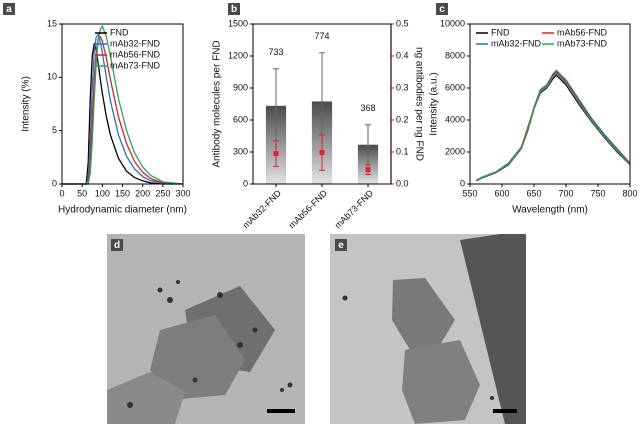  What do you see at coordinates (455, 119) in the screenshot?
I see `y-tick-label: 4000` at bounding box center [455, 119].